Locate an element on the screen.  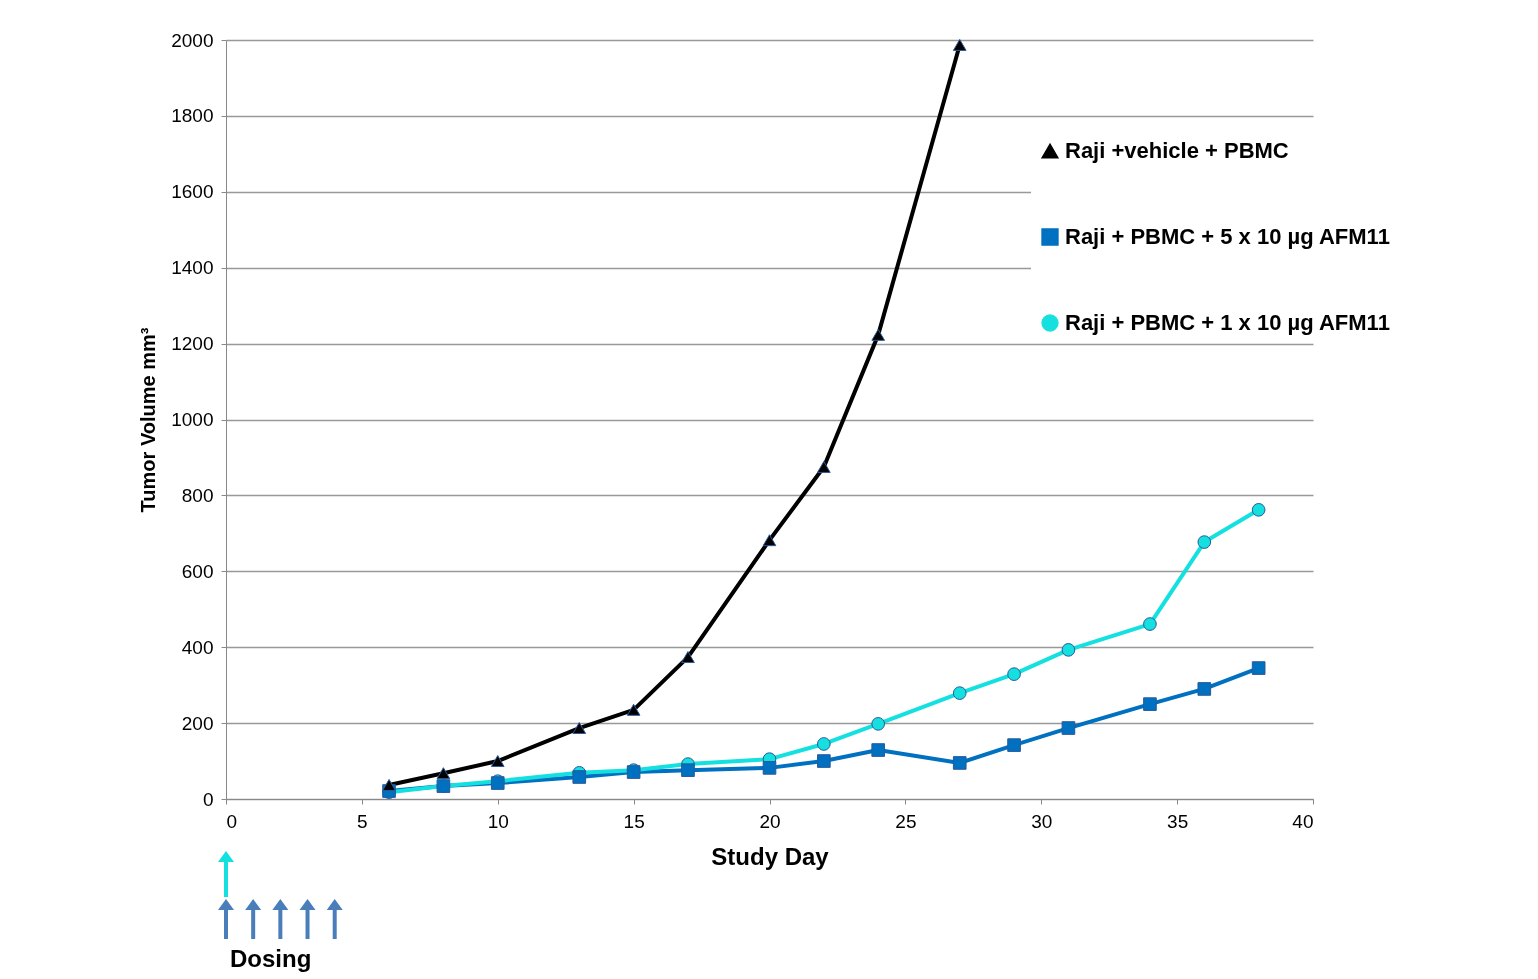
y-tick-label: 1800 is located at coordinates (192, 116).